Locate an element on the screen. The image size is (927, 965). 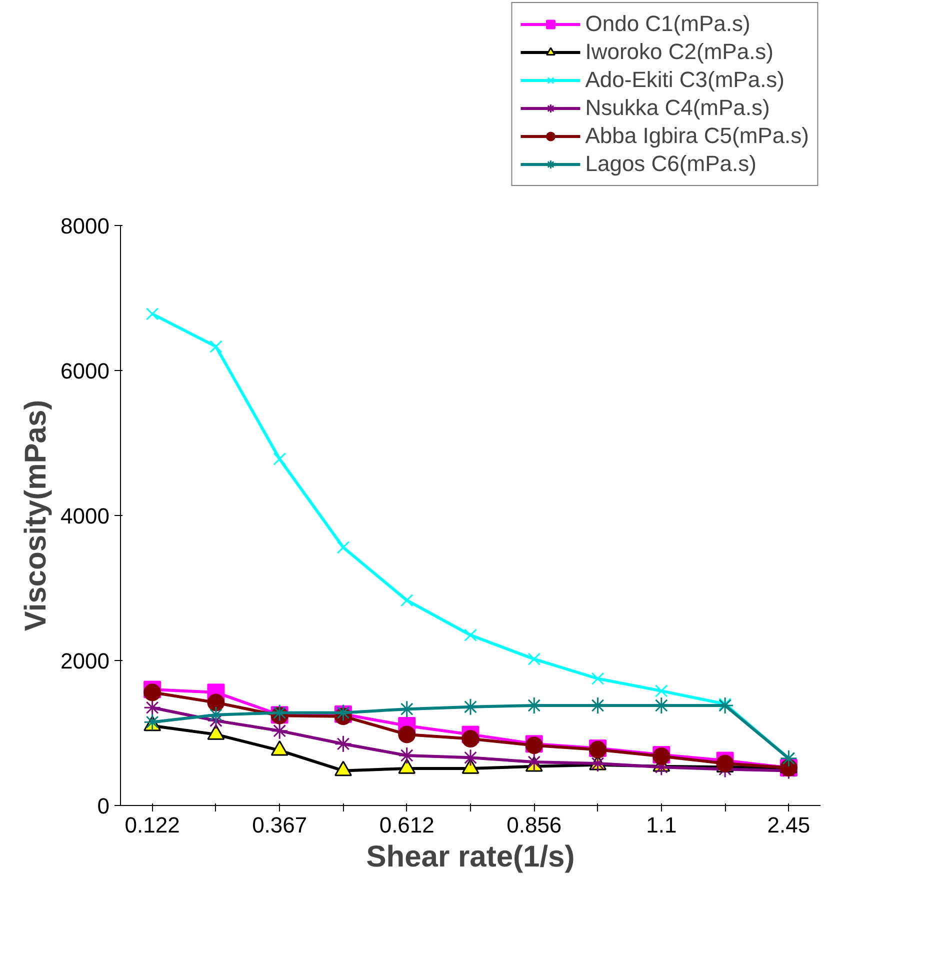
legend-label: Iworoko C2(mPa.s) is located at coordinates (679, 52).